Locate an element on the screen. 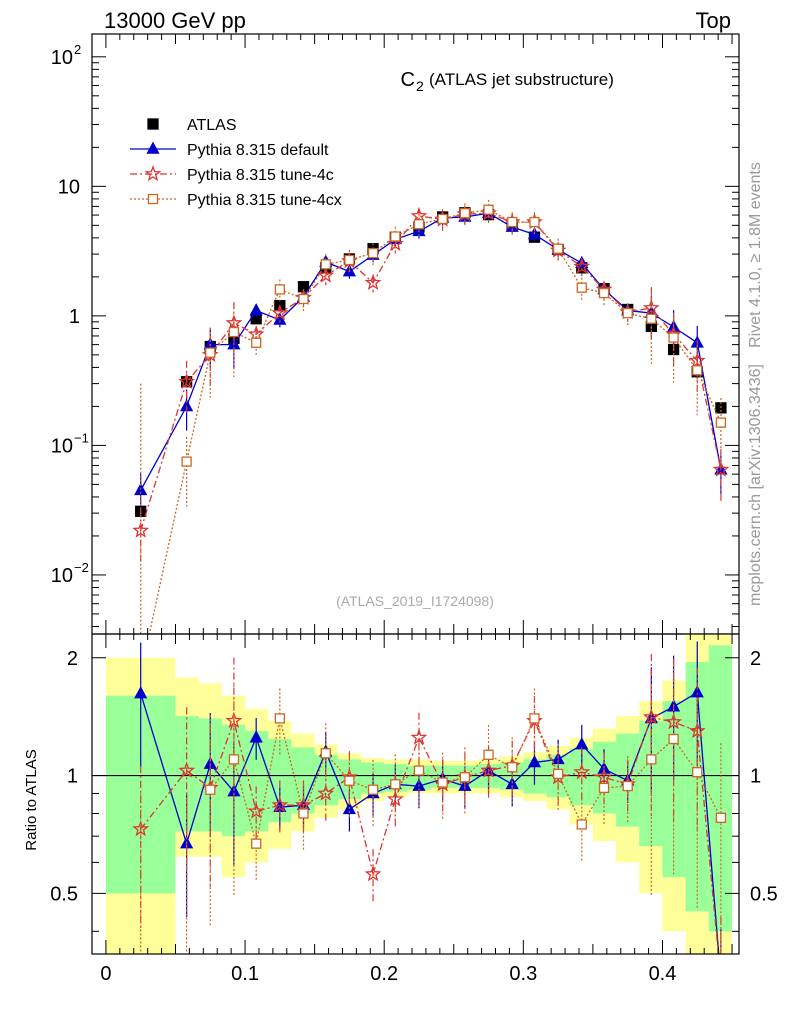 This screenshot has width=786, height=1024. ratio-y-tick-label-right: 0.5 is located at coordinates (764, 894).